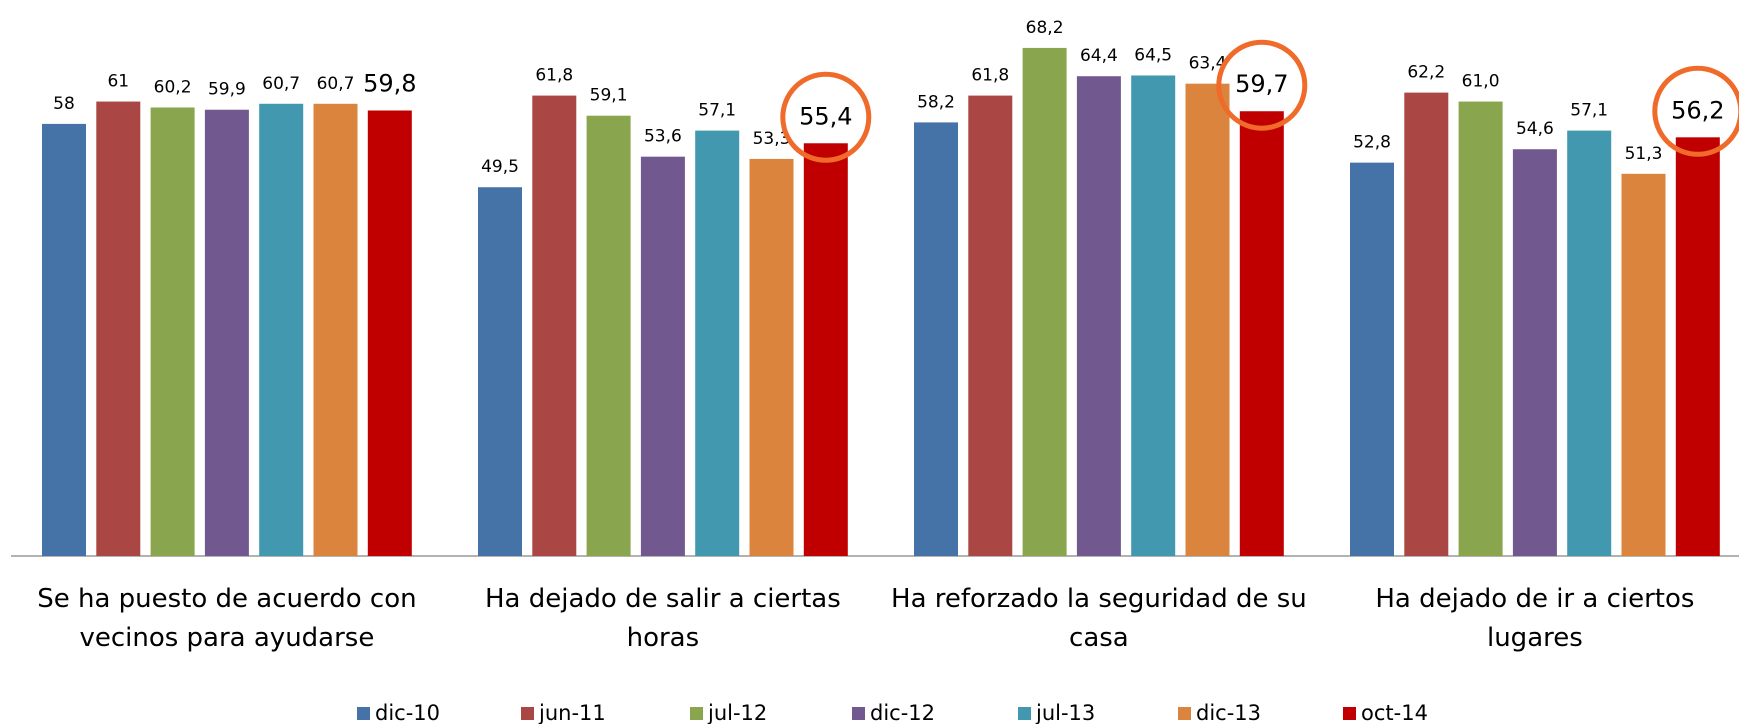 This screenshot has height=724, width=1739. I want to click on data-label: 51,3, so click(1644, 154).